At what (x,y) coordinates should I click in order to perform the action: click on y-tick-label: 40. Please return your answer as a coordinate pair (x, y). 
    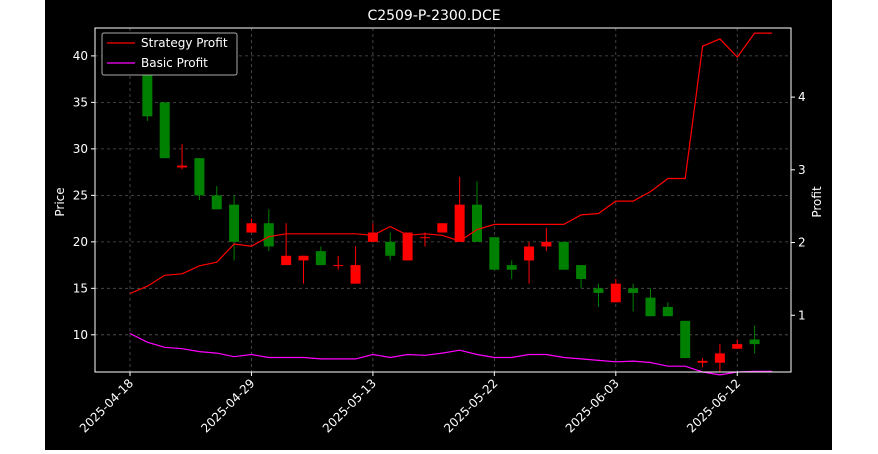
    Looking at the image, I should click on (80, 56).